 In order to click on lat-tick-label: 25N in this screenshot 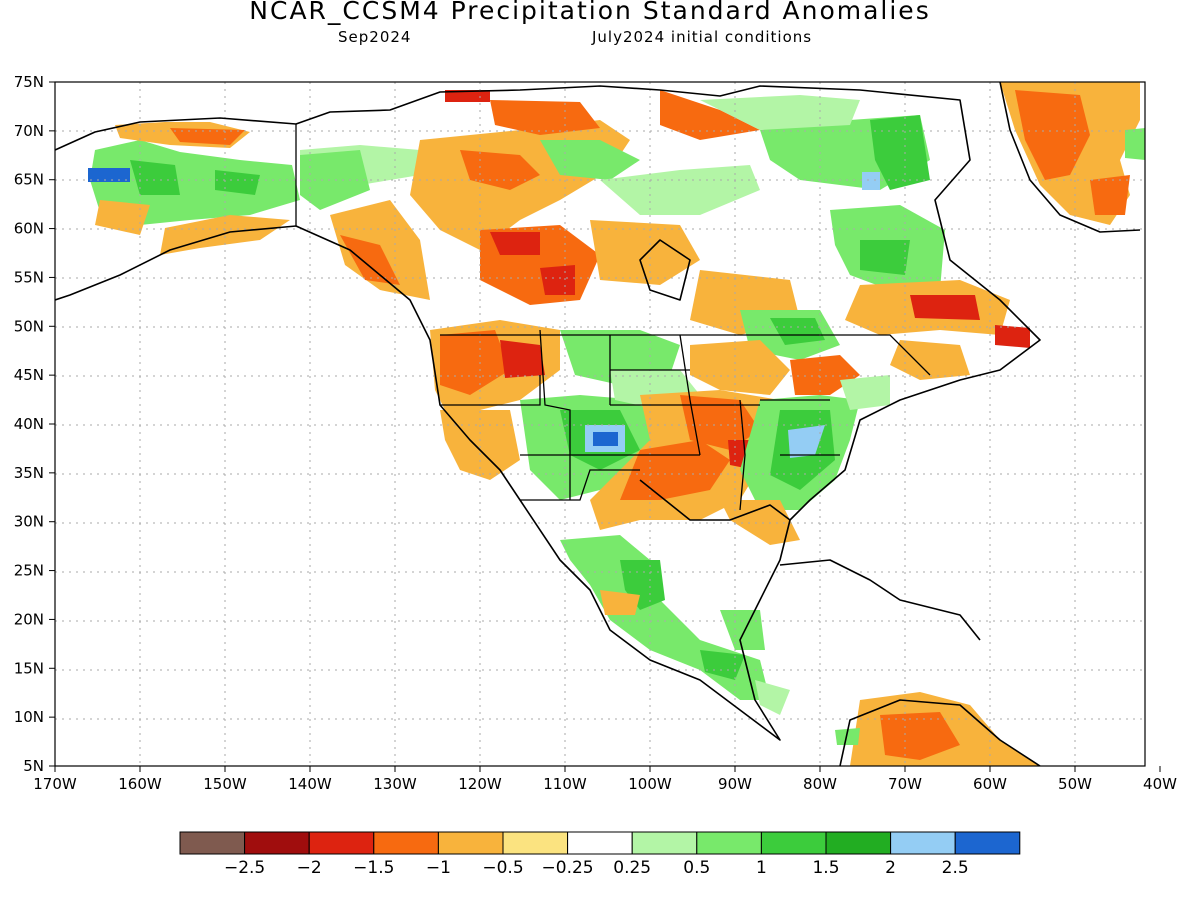, I will do `click(29, 571)`.